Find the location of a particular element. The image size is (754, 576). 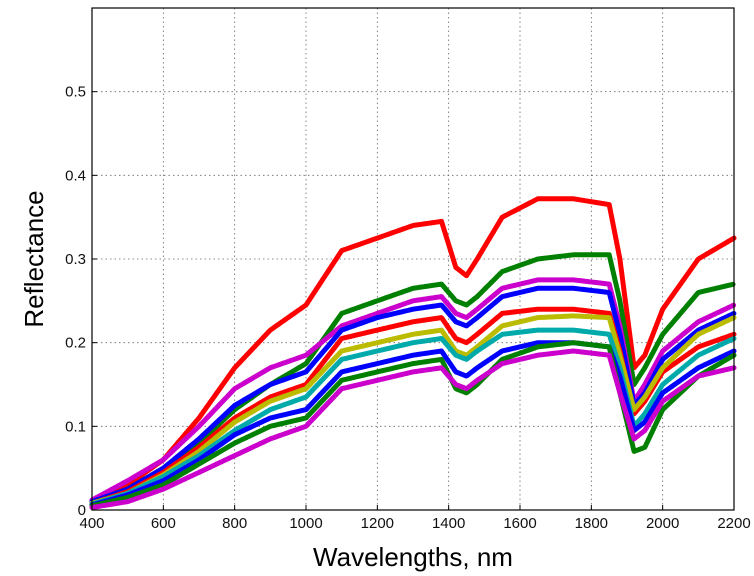

y-tick-label: 0 is located at coordinates (82, 510).